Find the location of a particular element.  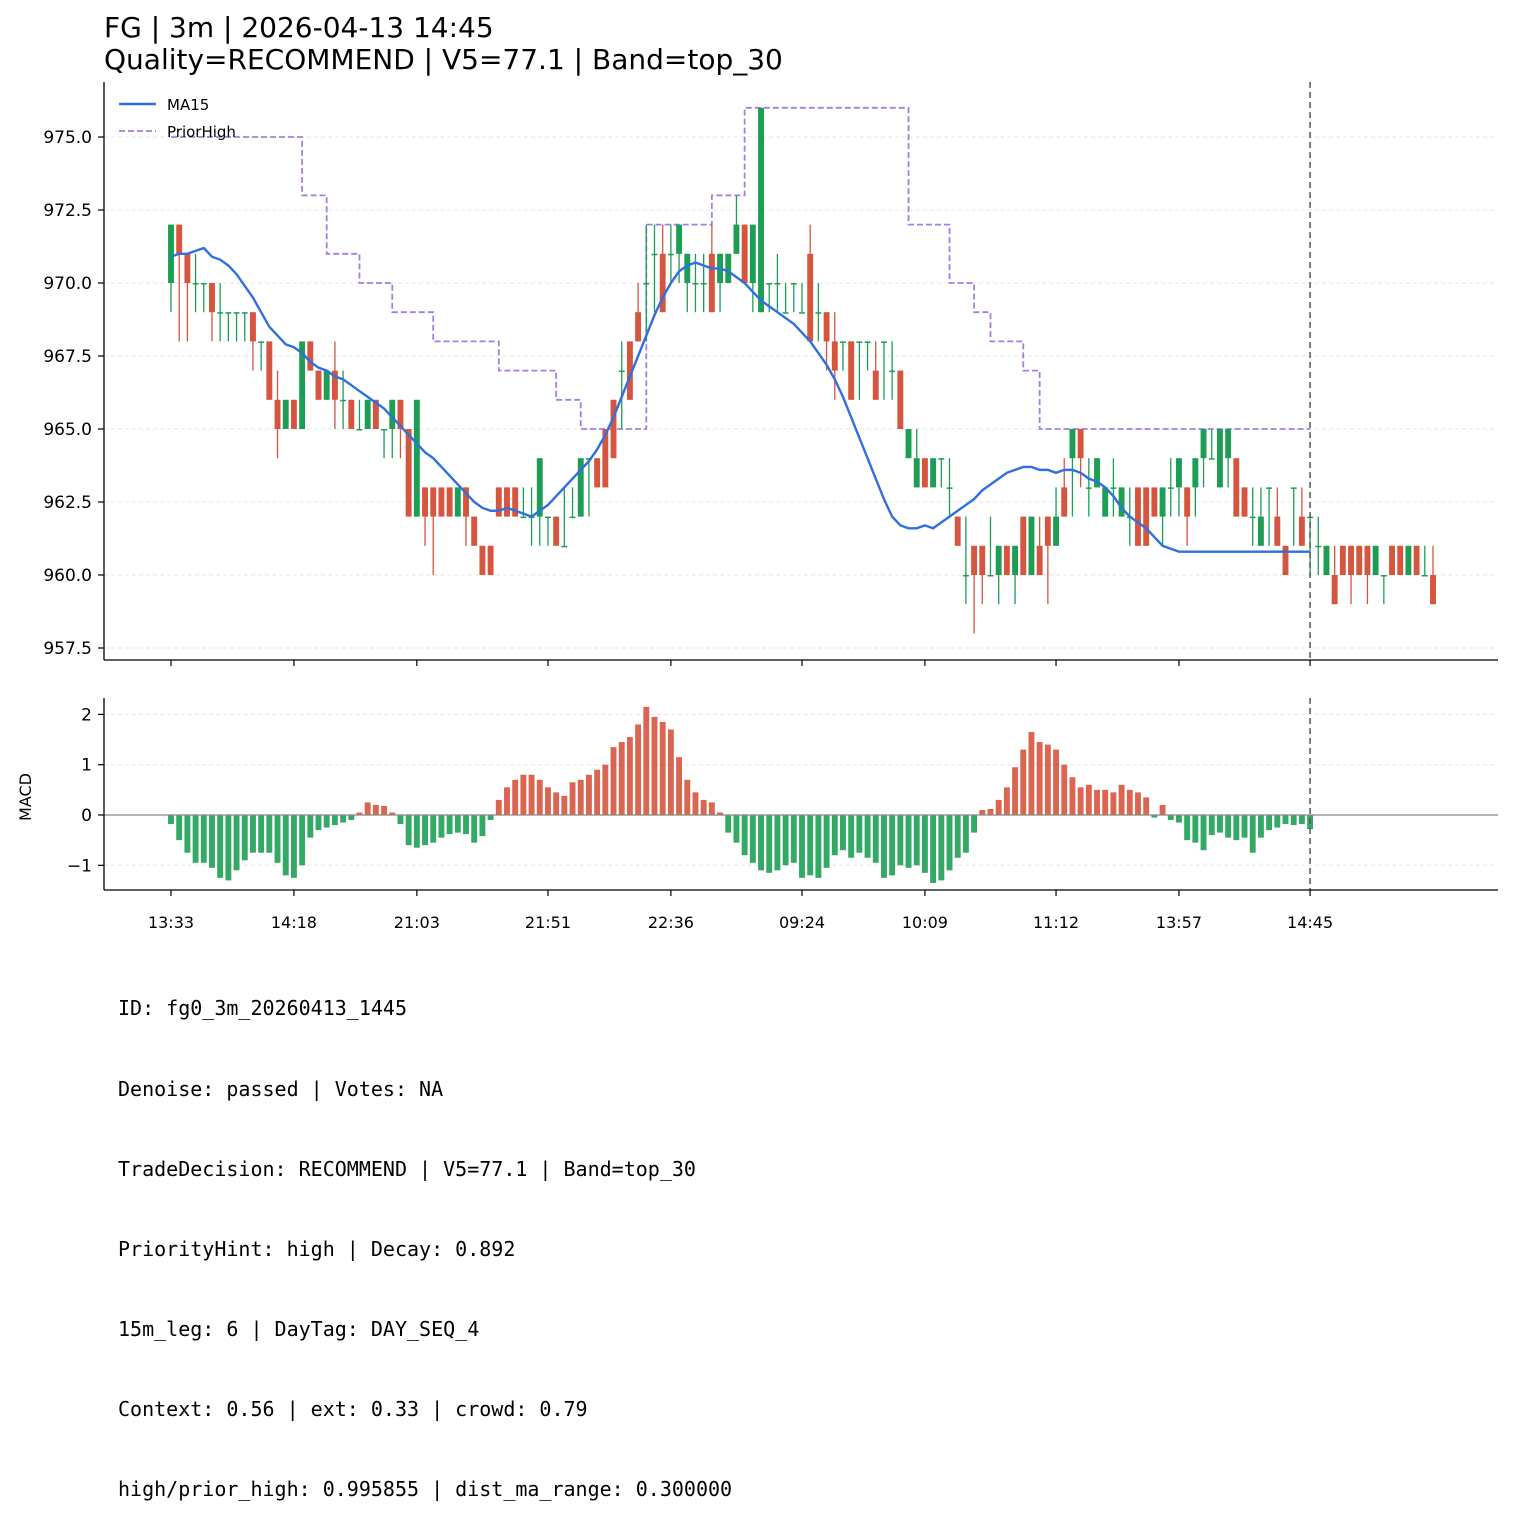

price-y-tick-label: 965.0 is located at coordinates (67, 430).